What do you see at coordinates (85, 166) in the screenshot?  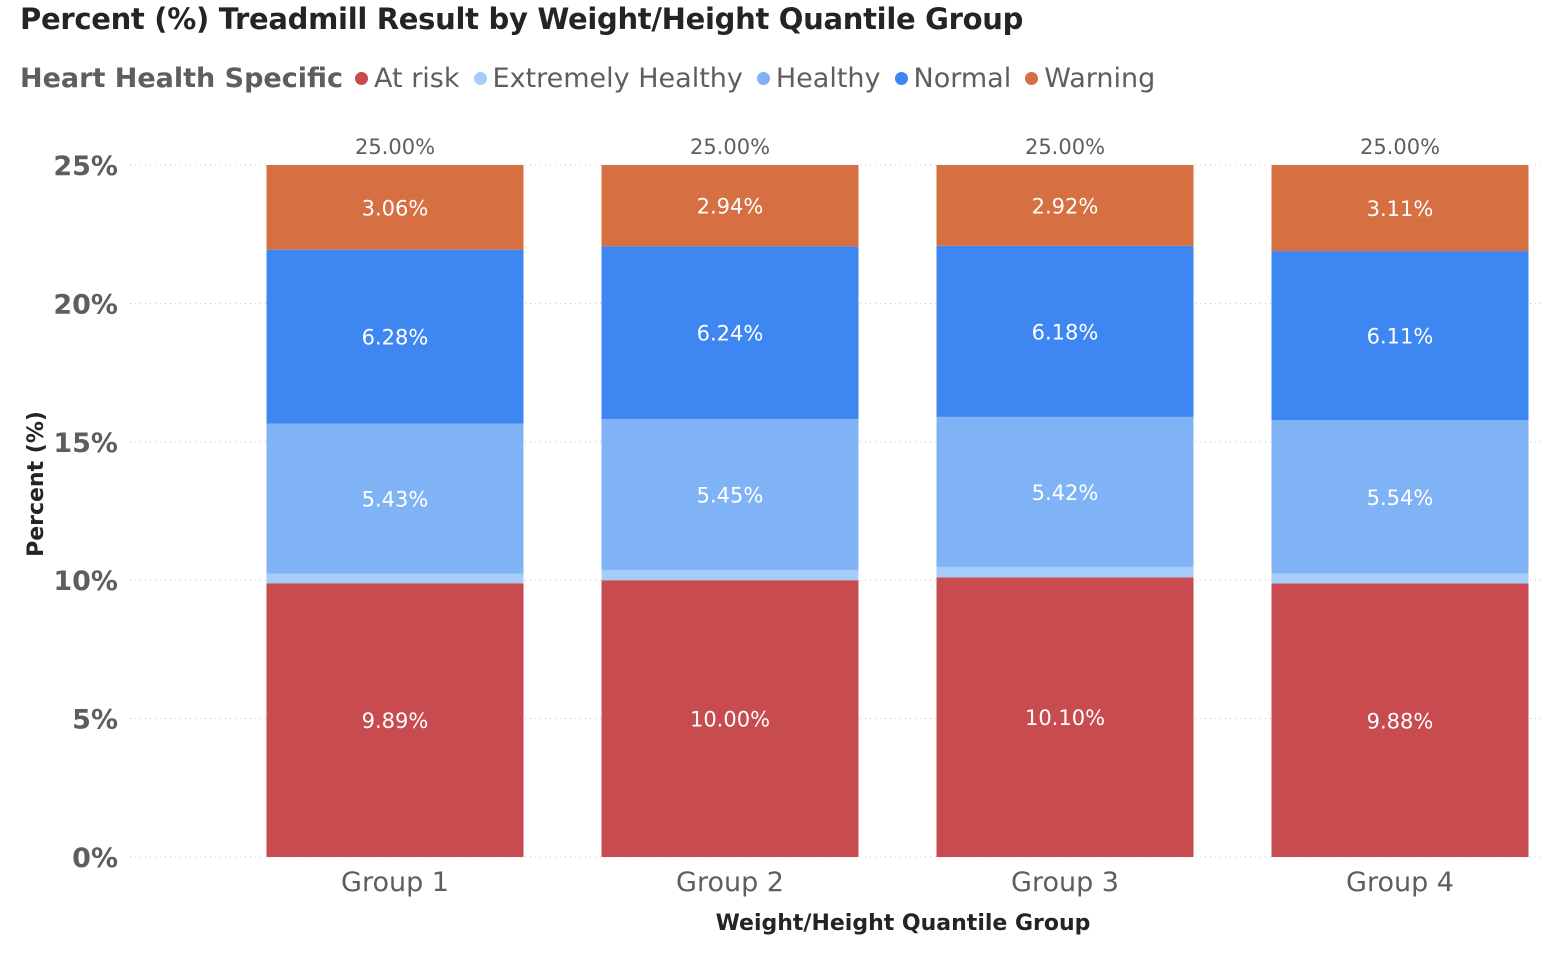 I see `y-tick-label: 25%` at bounding box center [85, 166].